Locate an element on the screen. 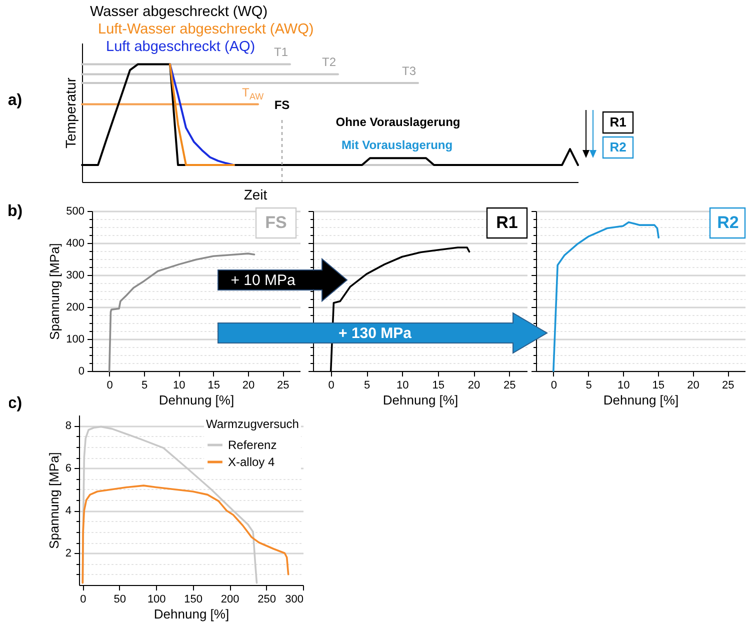  x-tick-label: 100 is located at coordinates (156, 600).